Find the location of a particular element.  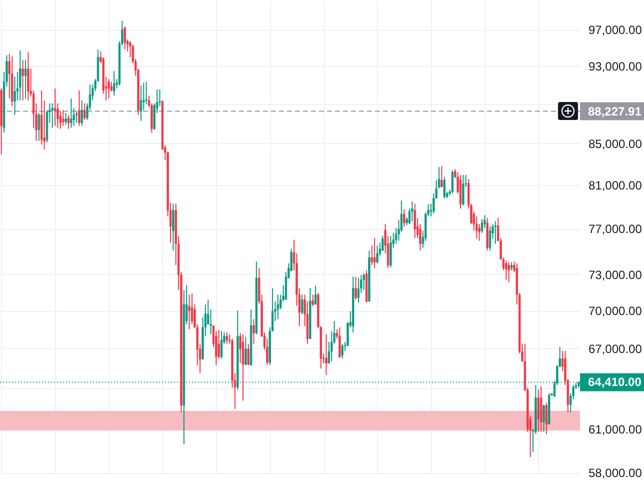

y-tick-label: 93,000.00 is located at coordinates (615, 66).